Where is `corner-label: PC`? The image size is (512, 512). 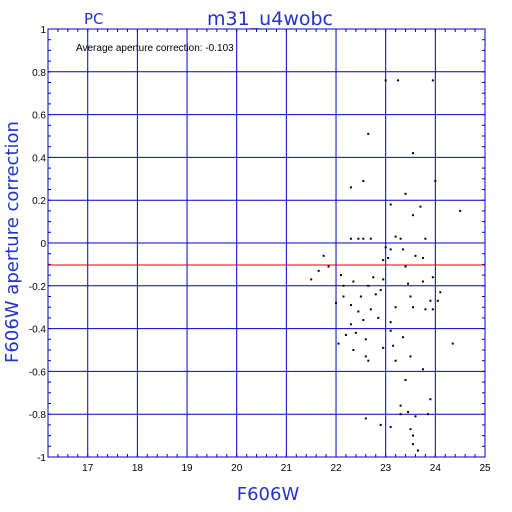 corner-label: PC is located at coordinates (94, 19).